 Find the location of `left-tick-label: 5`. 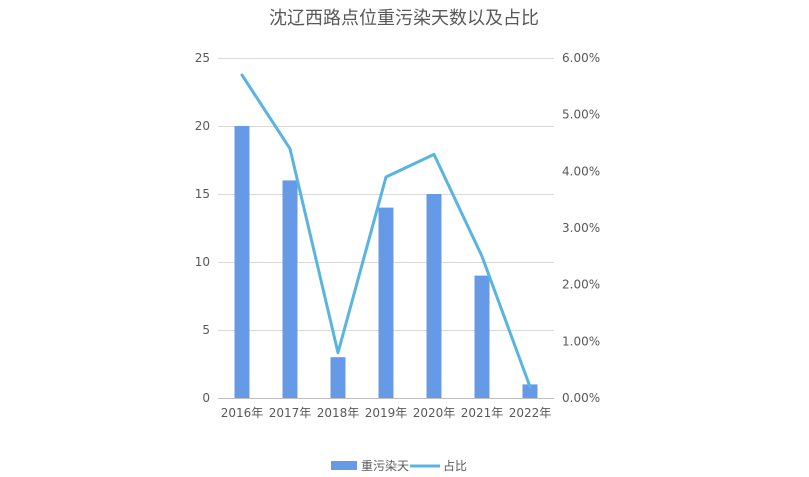

left-tick-label: 5 is located at coordinates (206, 330).